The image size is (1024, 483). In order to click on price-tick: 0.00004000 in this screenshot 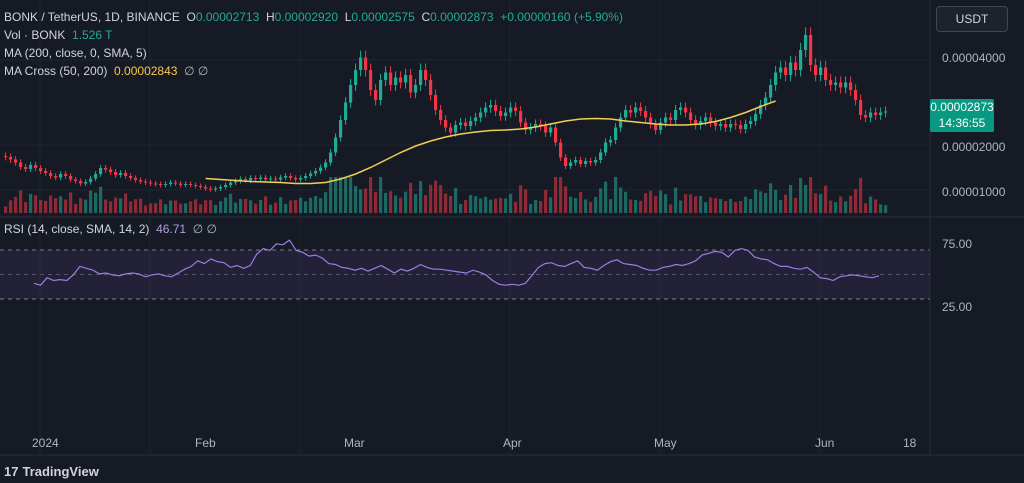, I will do `click(974, 58)`.